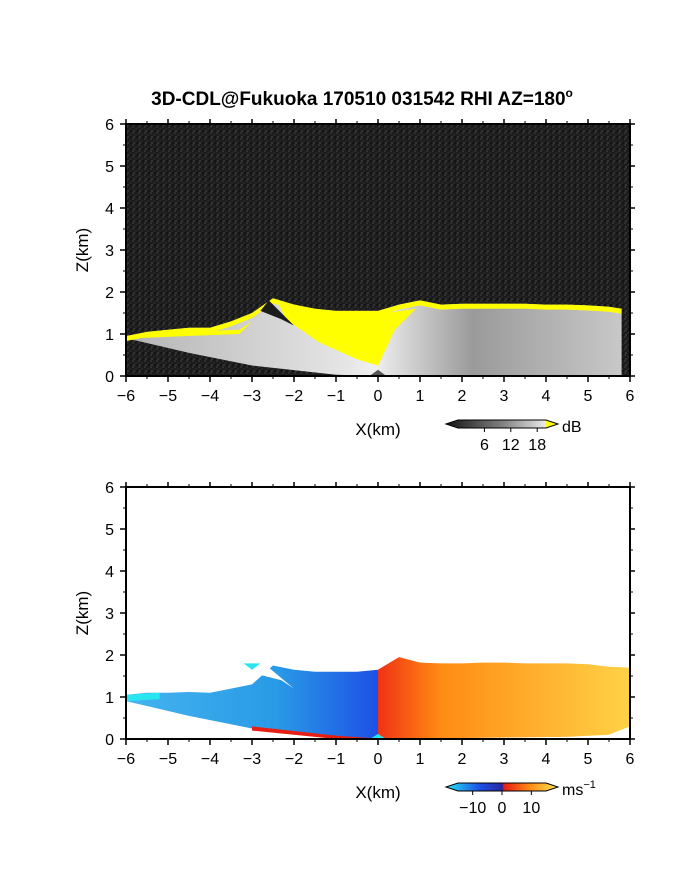 The height and width of the screenshot is (885, 680). Describe the element at coordinates (502, 808) in the screenshot. I see `colorbar-tick-label: 0` at that location.